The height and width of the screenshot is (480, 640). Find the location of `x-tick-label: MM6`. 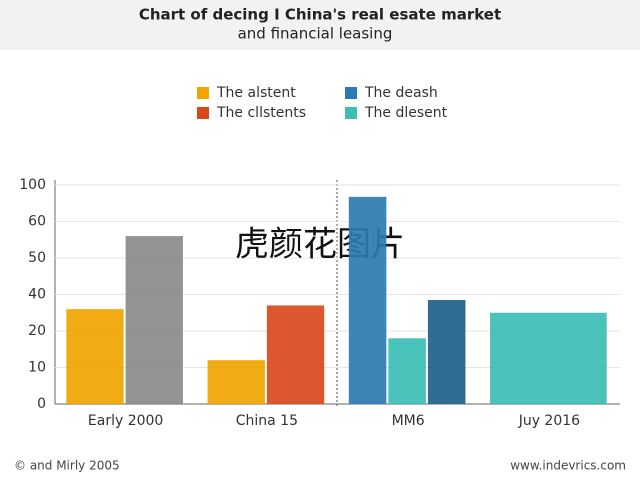

x-tick-label: MM6 is located at coordinates (408, 421).